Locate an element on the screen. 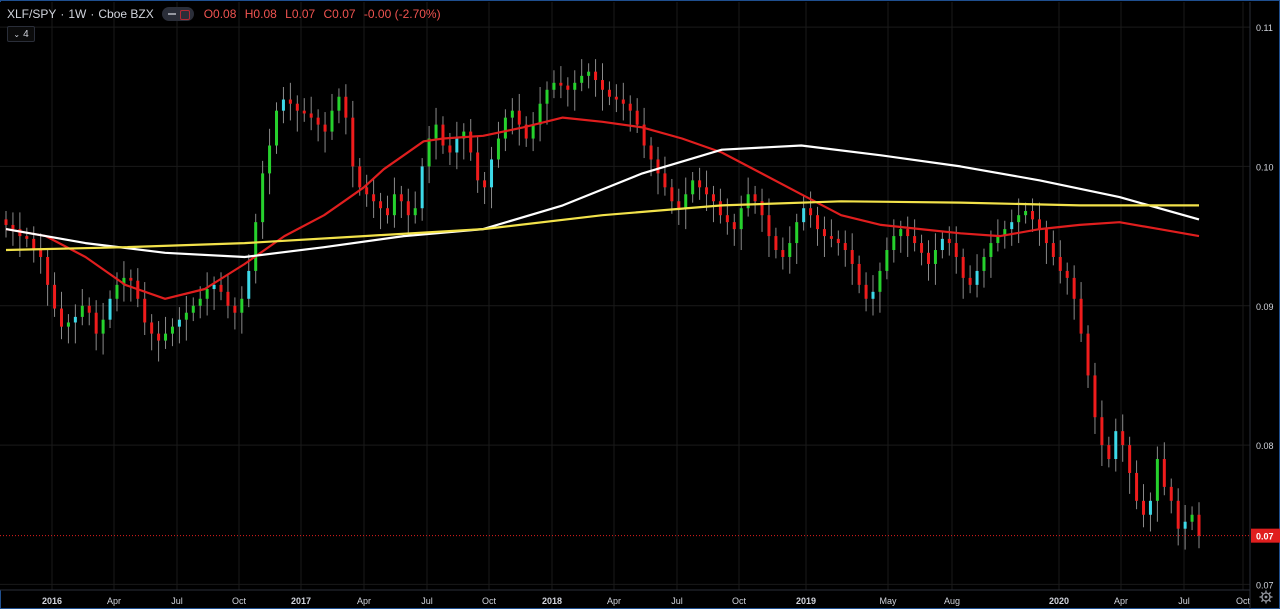 The width and height of the screenshot is (1280, 609). visibility-toggle-icon is located at coordinates (177, 14).